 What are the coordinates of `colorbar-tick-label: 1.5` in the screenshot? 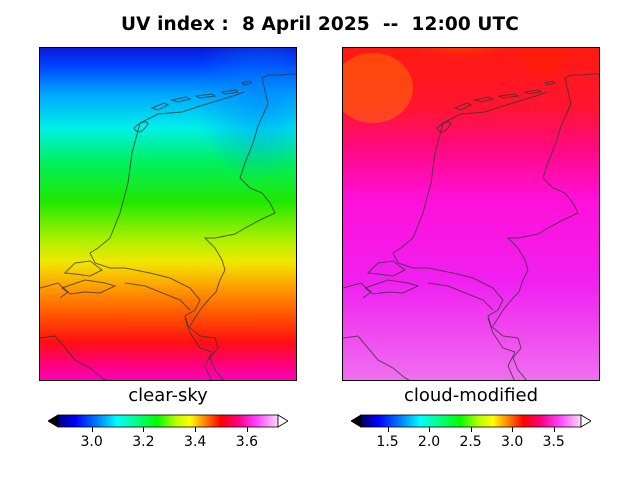 It's located at (387, 442).